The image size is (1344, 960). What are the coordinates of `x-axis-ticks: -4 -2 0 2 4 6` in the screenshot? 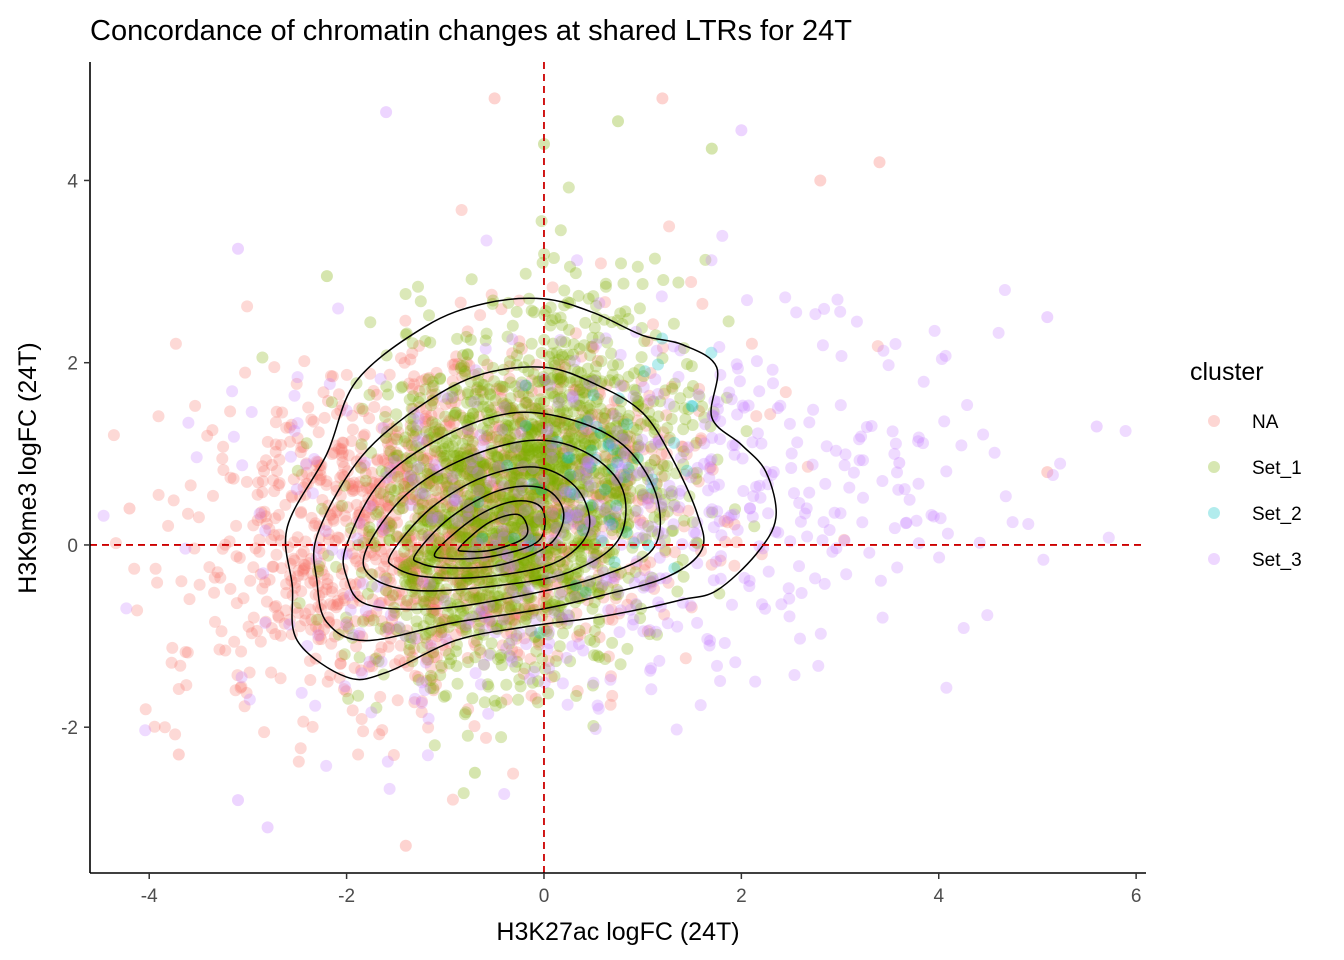 It's located at (641, 890).